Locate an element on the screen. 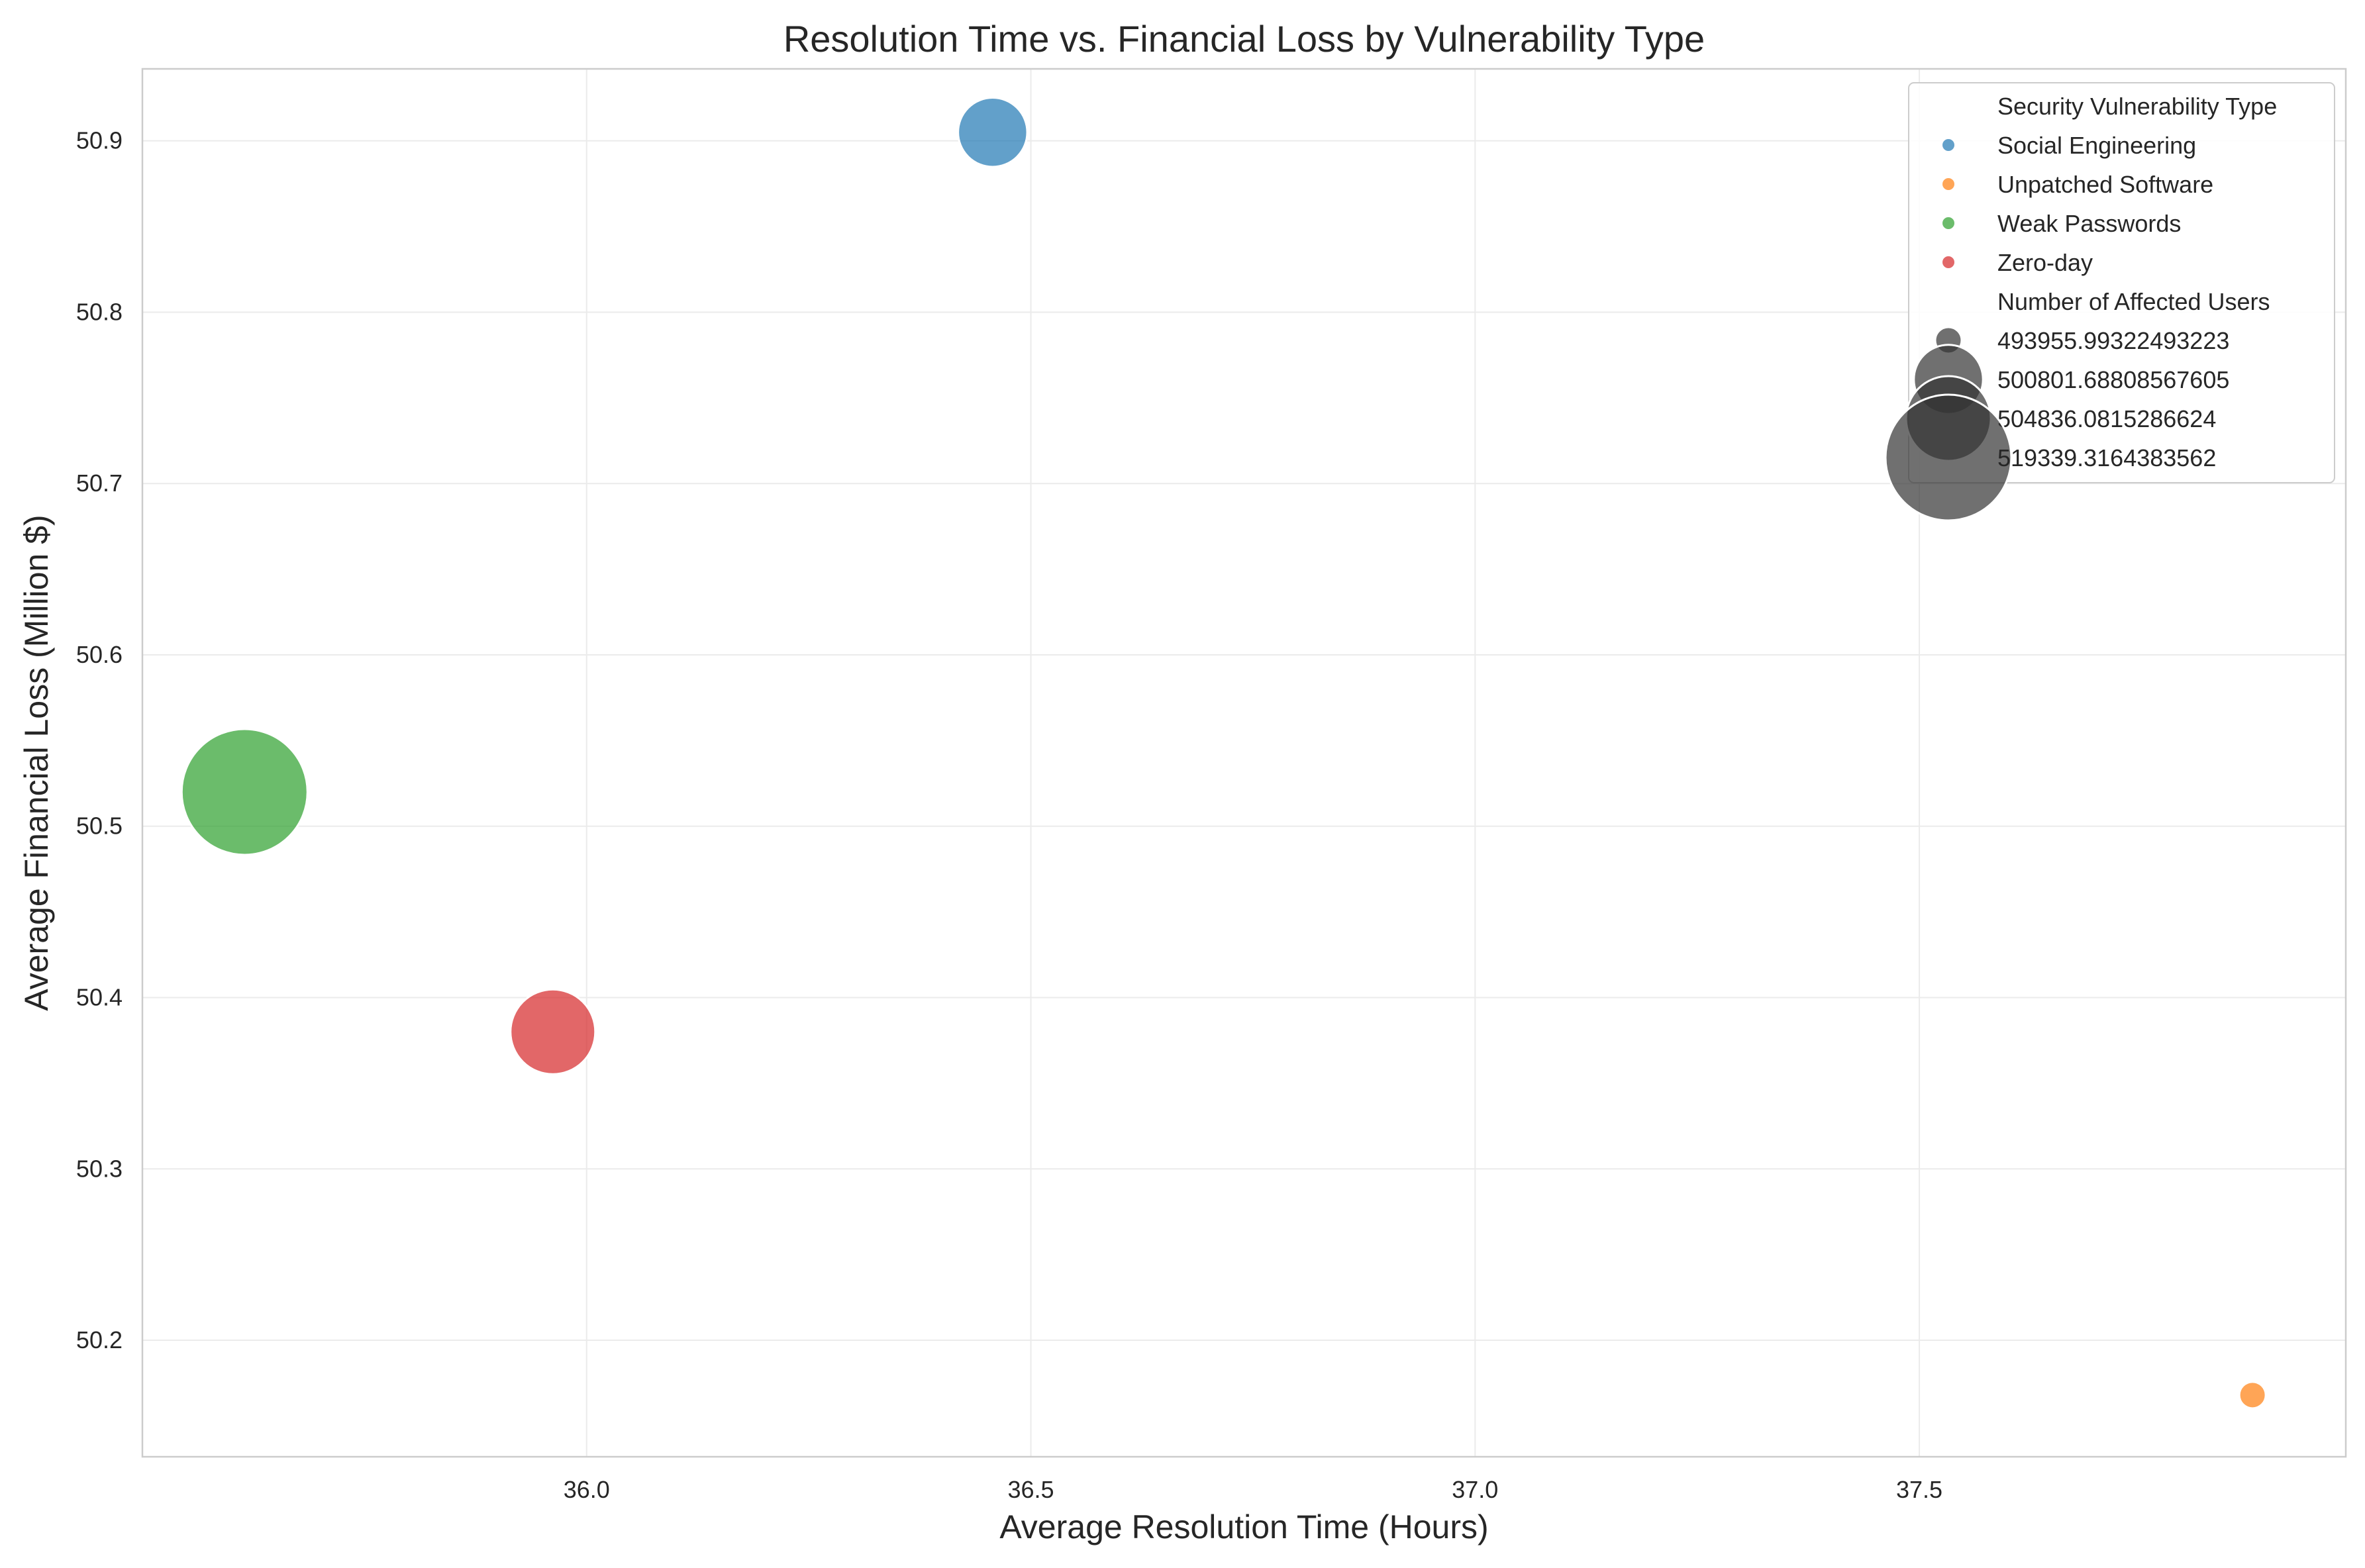 This screenshot has height=1568, width=2365. x-tick-label: 36.5 is located at coordinates (1030, 1489).